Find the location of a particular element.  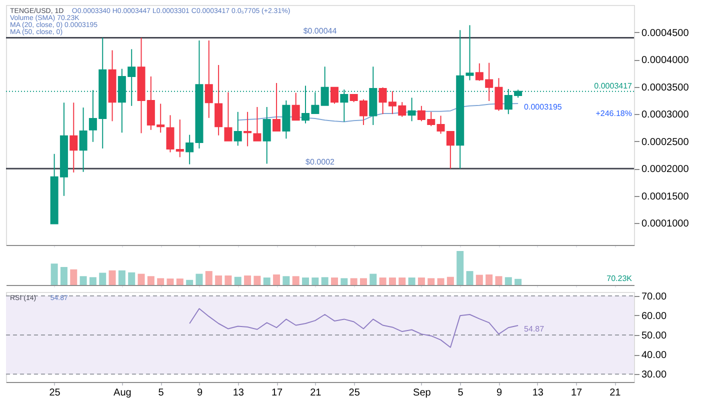

annotation: 70.23K is located at coordinates (619, 278).